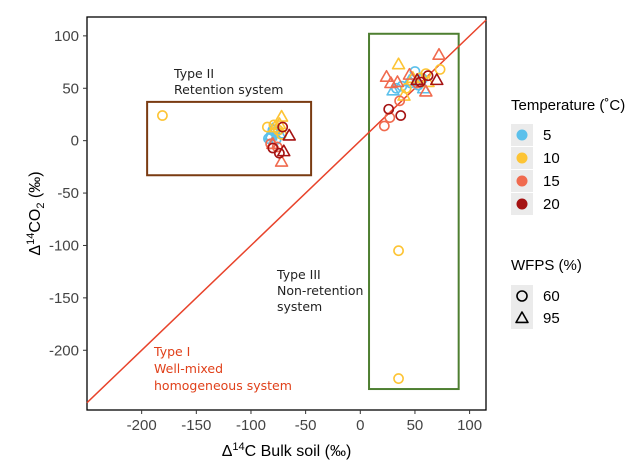  I want to click on y-tick-label: -150, so click(64, 298).